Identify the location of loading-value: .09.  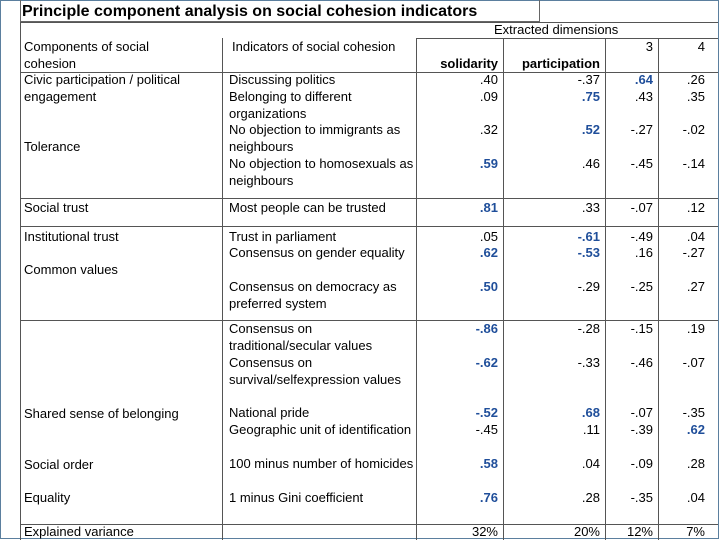
(488, 96).